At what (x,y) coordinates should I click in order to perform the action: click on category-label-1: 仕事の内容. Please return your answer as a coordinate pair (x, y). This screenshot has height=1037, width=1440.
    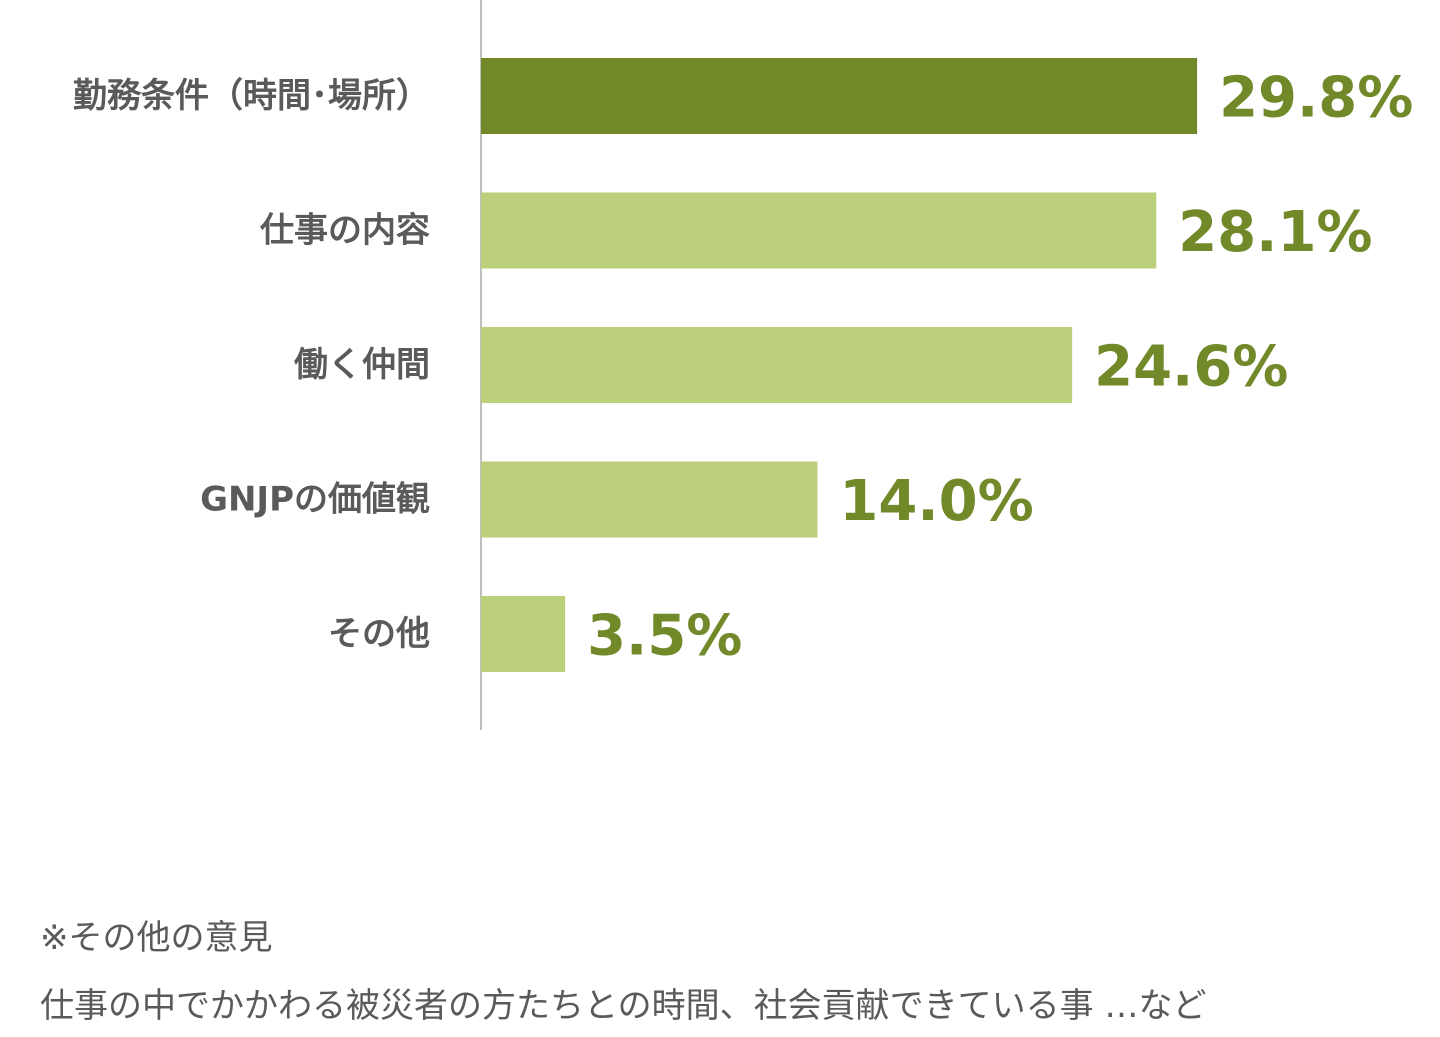
    Looking at the image, I should click on (345, 231).